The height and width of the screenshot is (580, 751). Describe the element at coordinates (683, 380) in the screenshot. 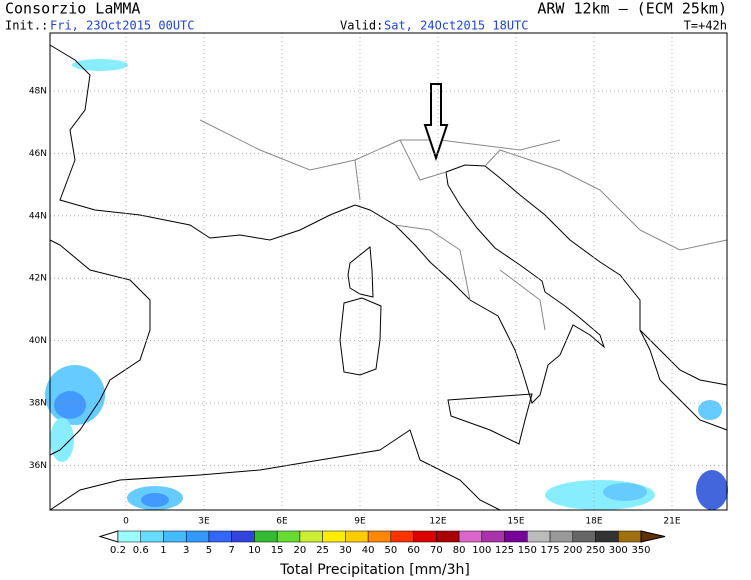

I see `coast-greece` at that location.